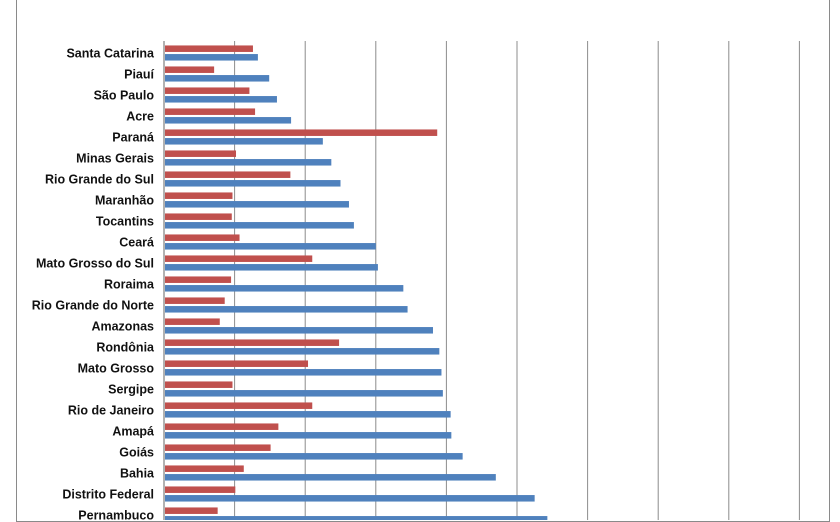  I want to click on category-label: Mato Grosso do Sul, so click(95, 264).